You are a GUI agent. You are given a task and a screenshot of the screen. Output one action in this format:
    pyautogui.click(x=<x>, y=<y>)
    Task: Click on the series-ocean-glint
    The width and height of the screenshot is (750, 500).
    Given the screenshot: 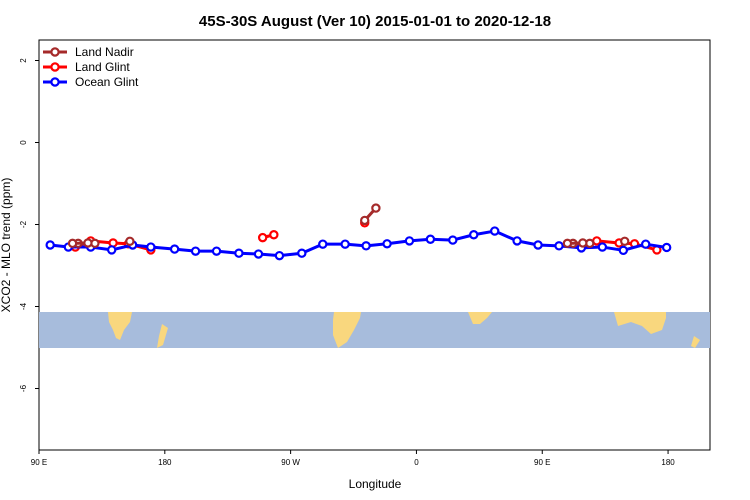 What is the action you would take?
    pyautogui.click(x=358, y=243)
    